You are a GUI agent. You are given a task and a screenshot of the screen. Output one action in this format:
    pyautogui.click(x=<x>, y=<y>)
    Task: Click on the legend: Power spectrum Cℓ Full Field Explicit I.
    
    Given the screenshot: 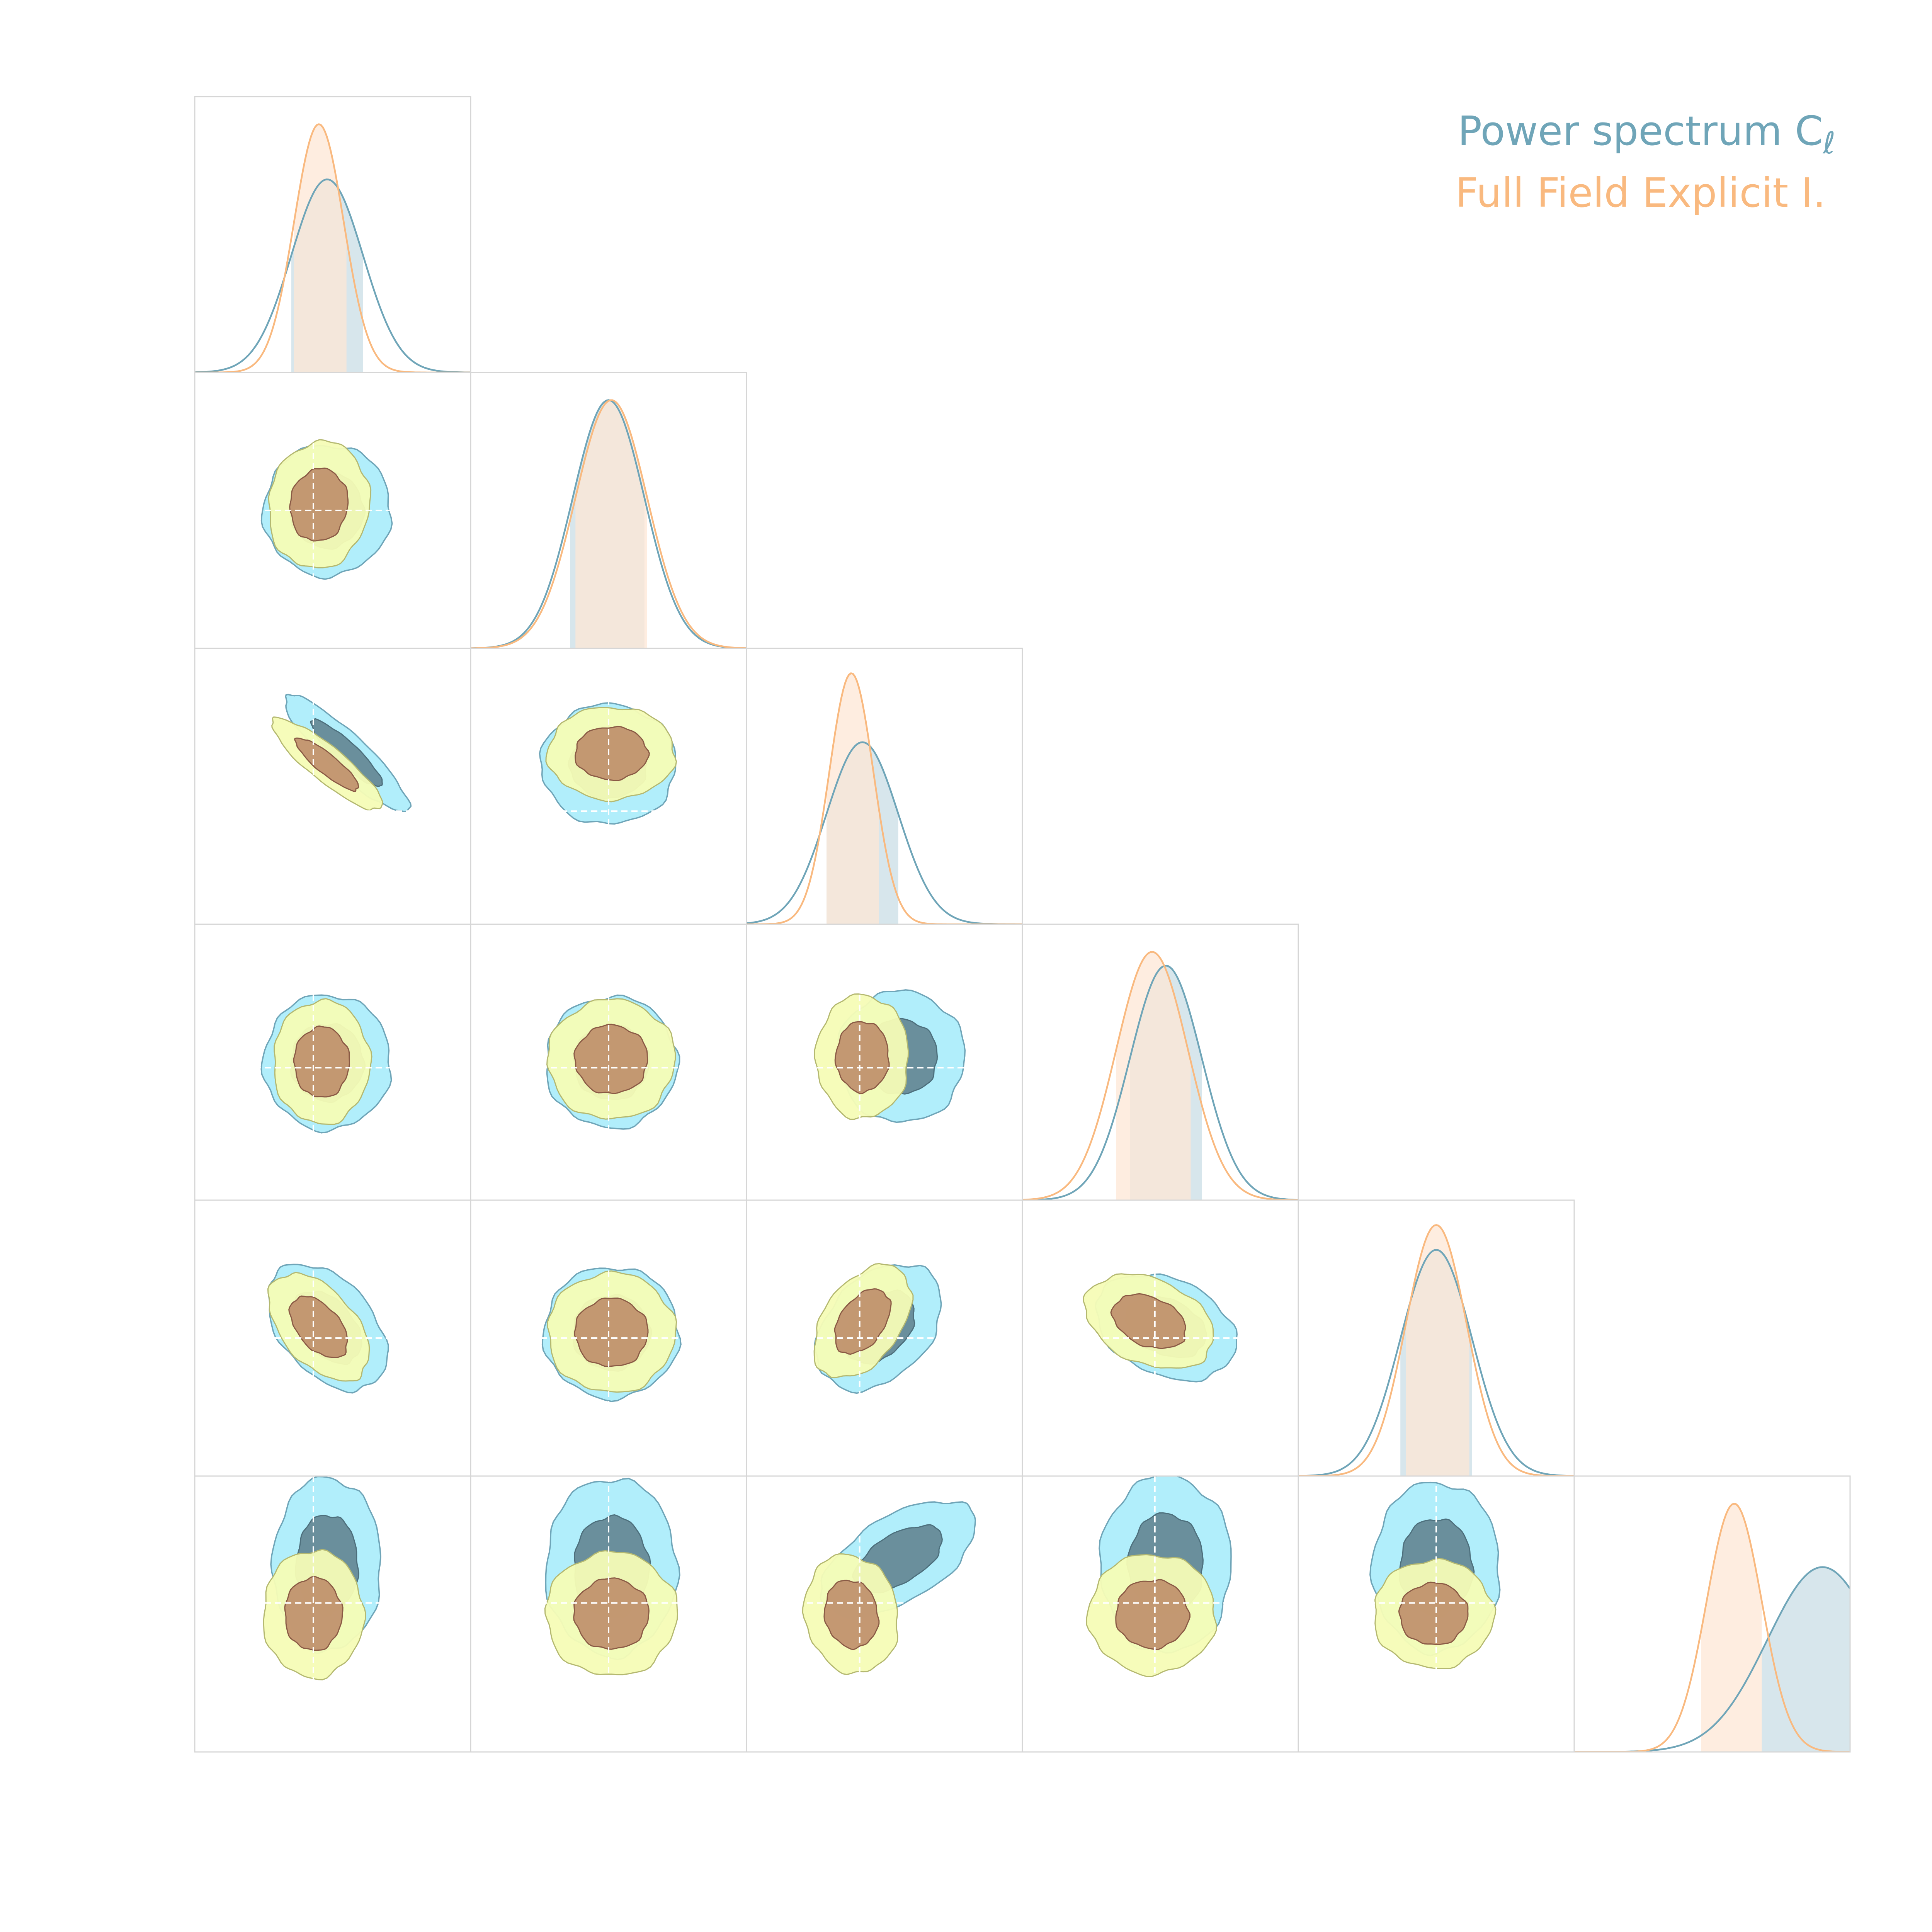 What is the action you would take?
    pyautogui.click(x=1645, y=161)
    